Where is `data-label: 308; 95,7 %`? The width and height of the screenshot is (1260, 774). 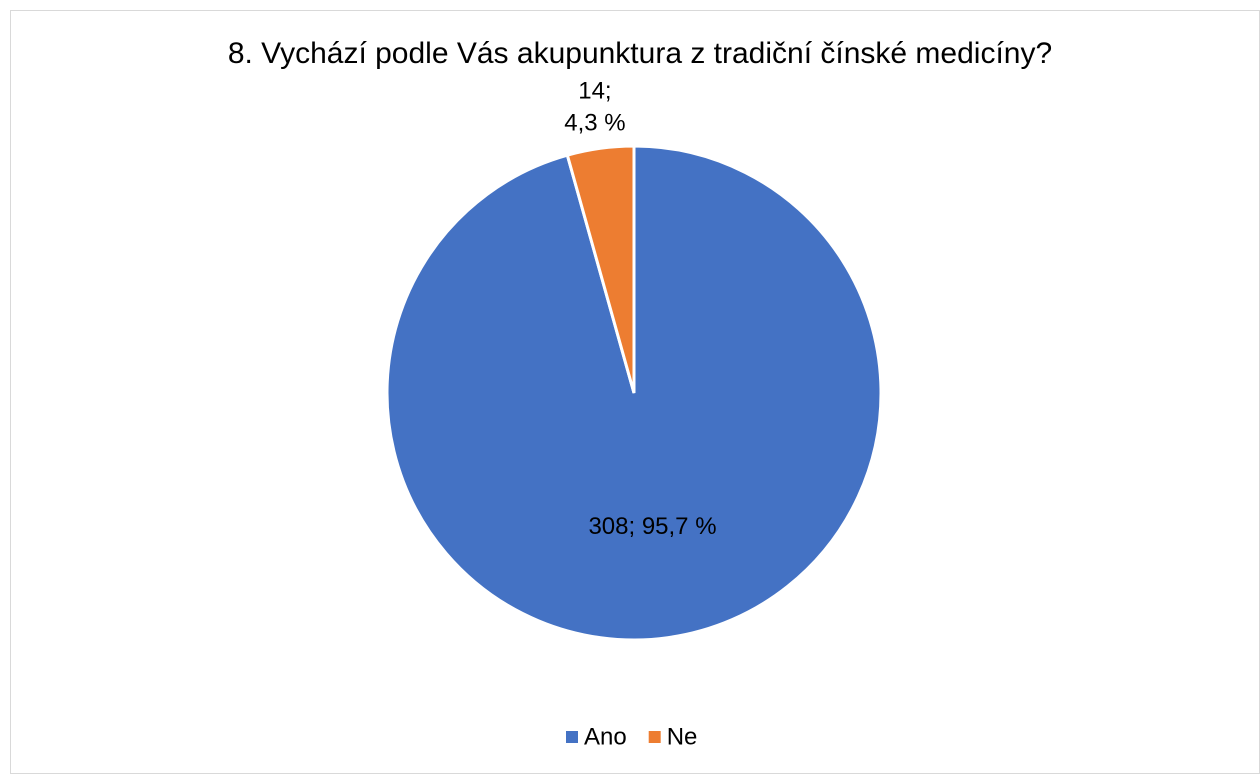
data-label: 308; 95,7 % is located at coordinates (652, 526).